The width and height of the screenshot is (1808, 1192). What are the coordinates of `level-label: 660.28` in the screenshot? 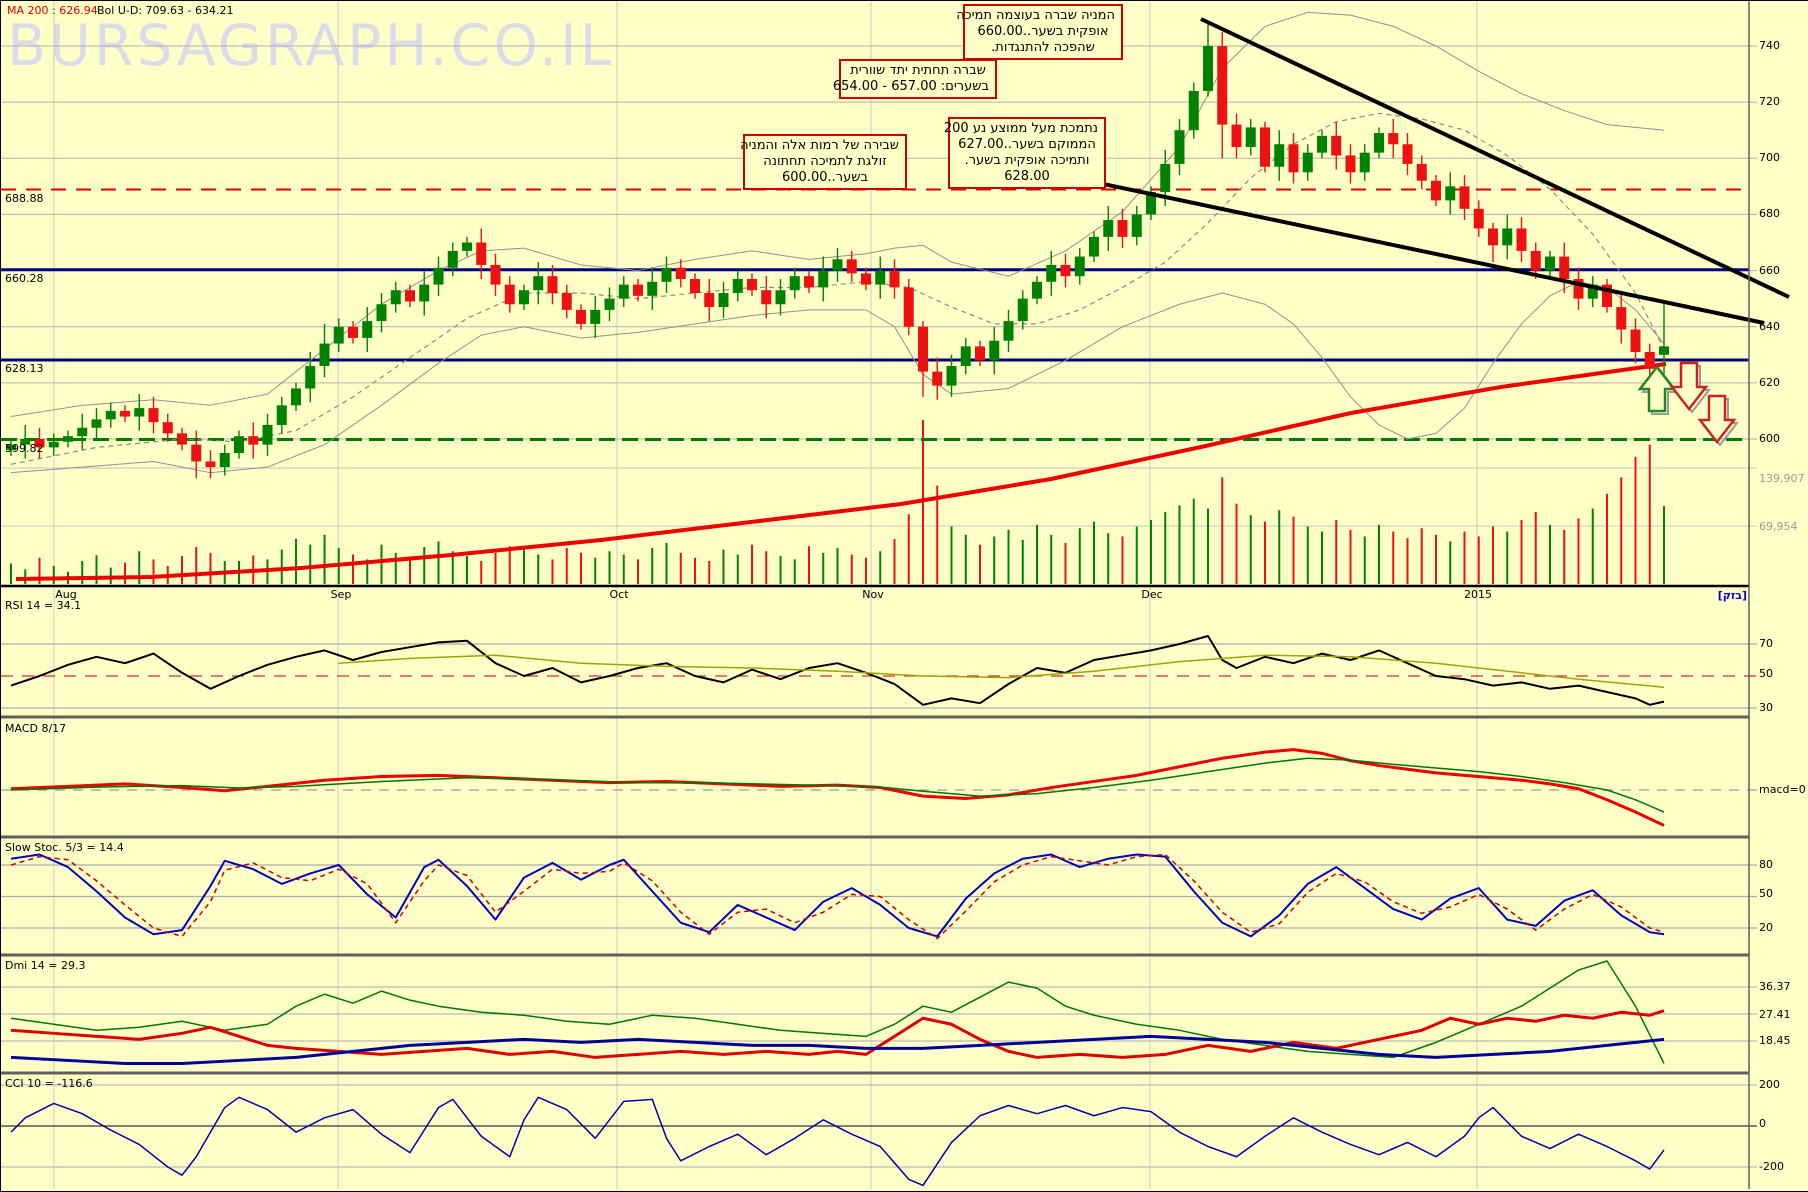 It's located at (24, 278).